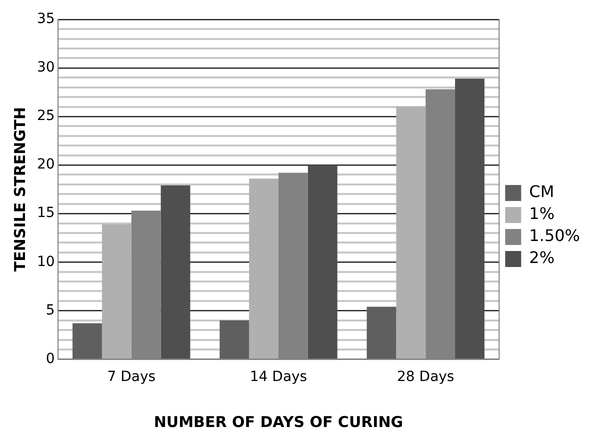 The width and height of the screenshot is (608, 444). Describe the element at coordinates (131, 377) in the screenshot. I see `x-tick-label: 7 Days` at that location.